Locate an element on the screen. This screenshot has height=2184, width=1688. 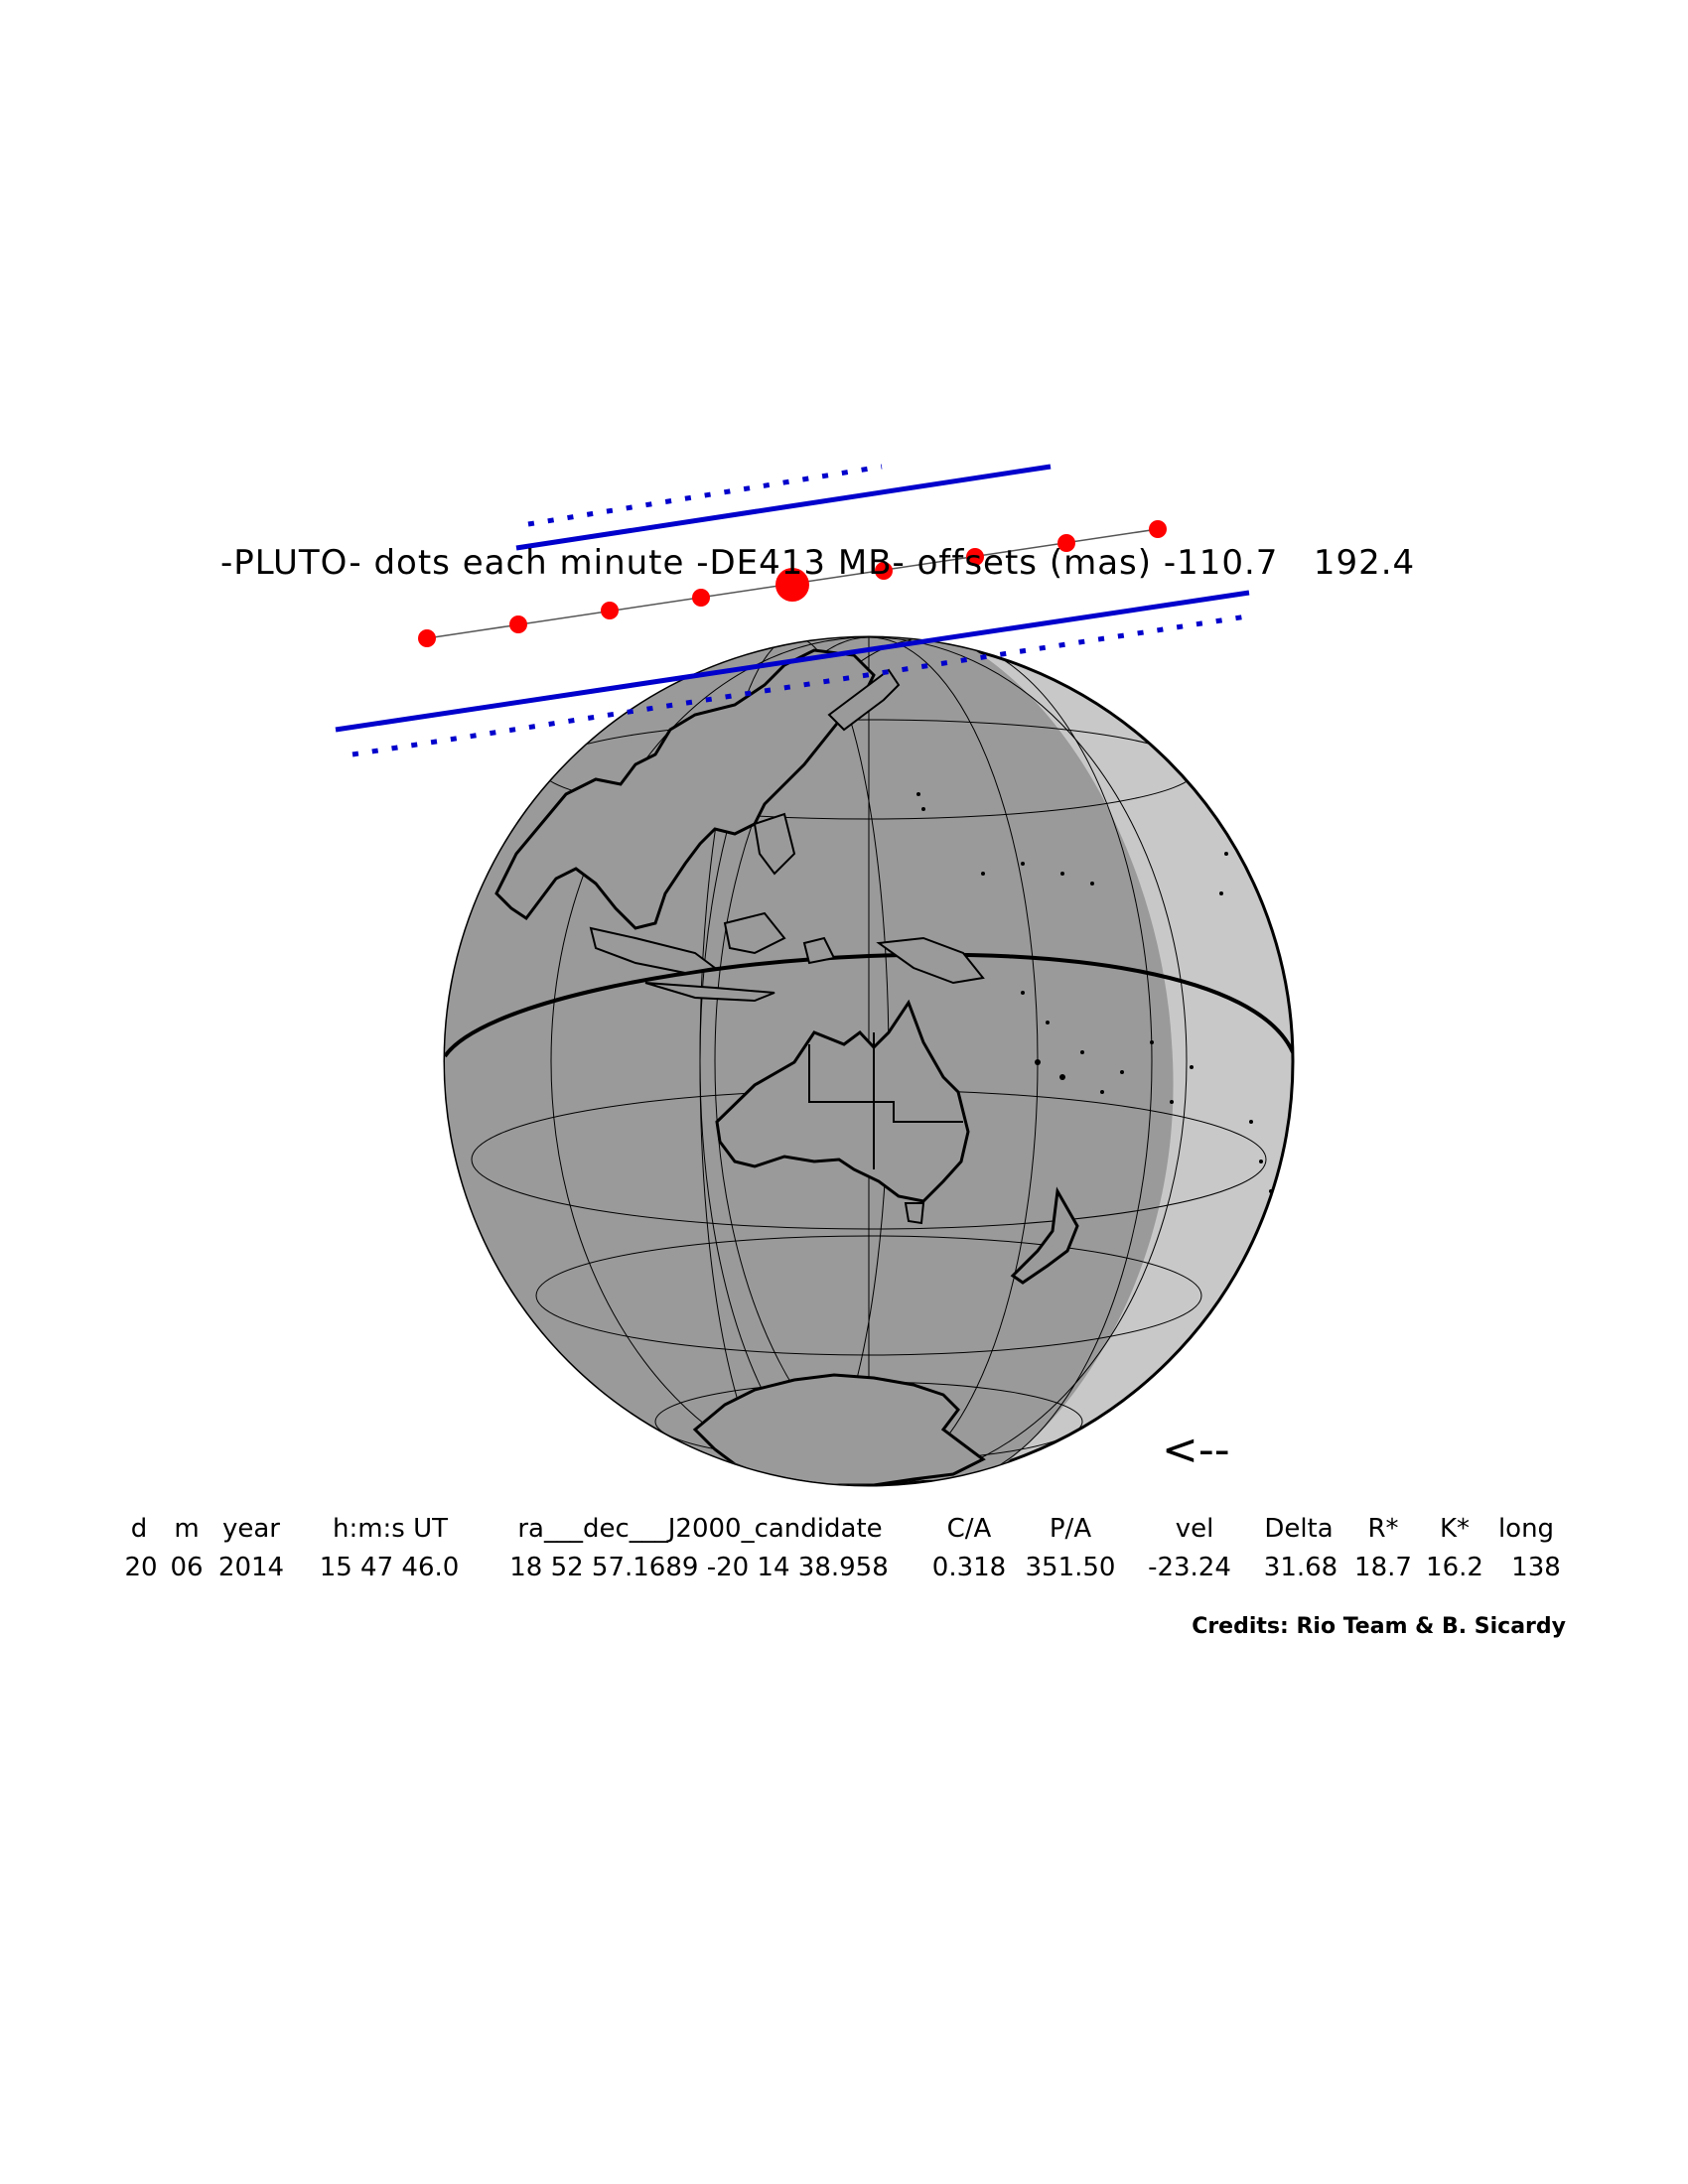
header-ca: C/A is located at coordinates (969, 1529).